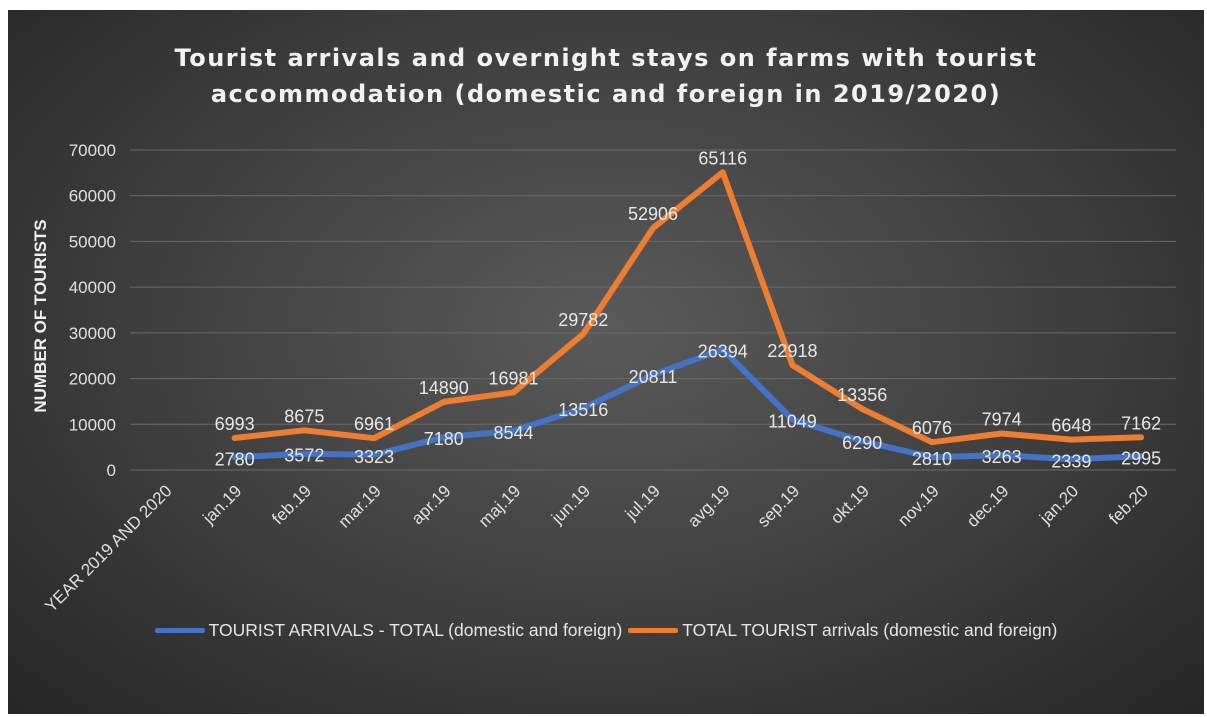 This screenshot has height=717, width=1207. Describe the element at coordinates (570, 504) in the screenshot. I see `x-tick-label: jun.19` at that location.